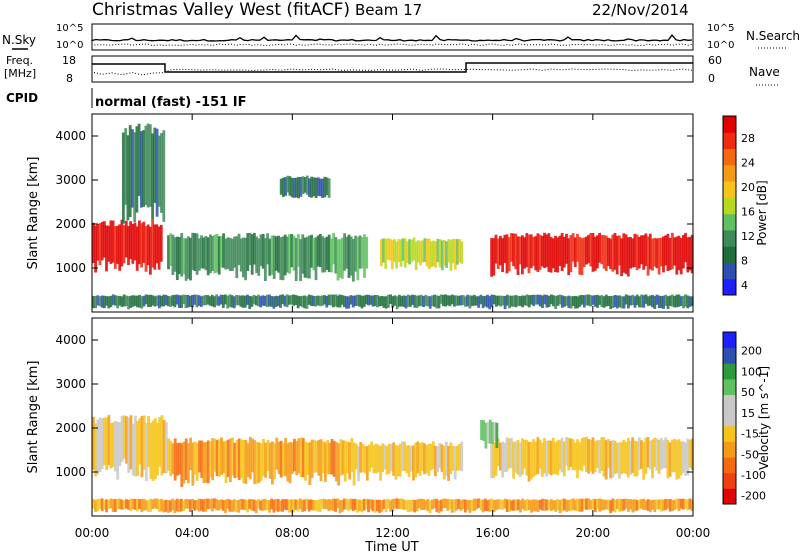 This screenshot has width=800, height=554. What do you see at coordinates (139, 159) in the screenshot?
I see `power-region-1-cell` at bounding box center [139, 159].